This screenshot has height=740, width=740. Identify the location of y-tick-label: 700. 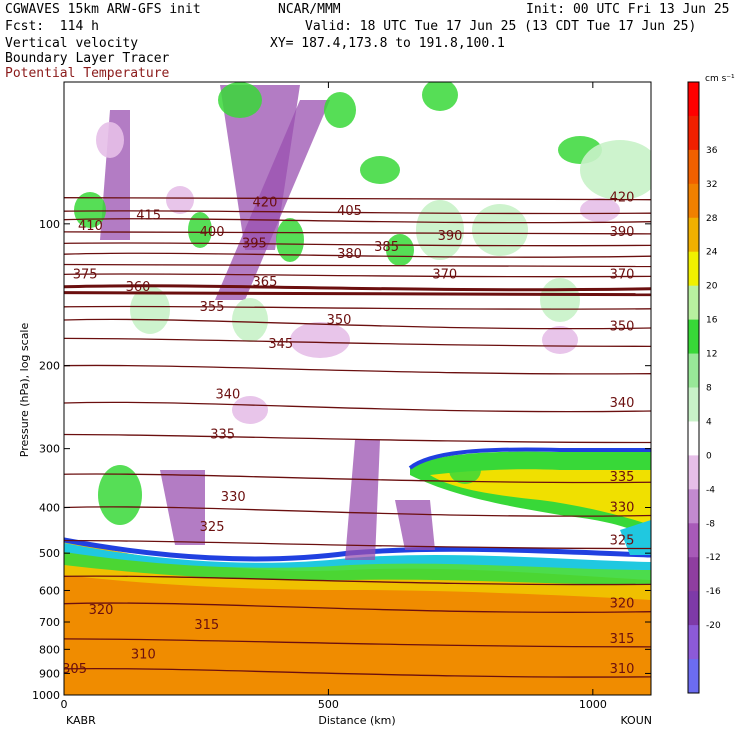
(49, 622).